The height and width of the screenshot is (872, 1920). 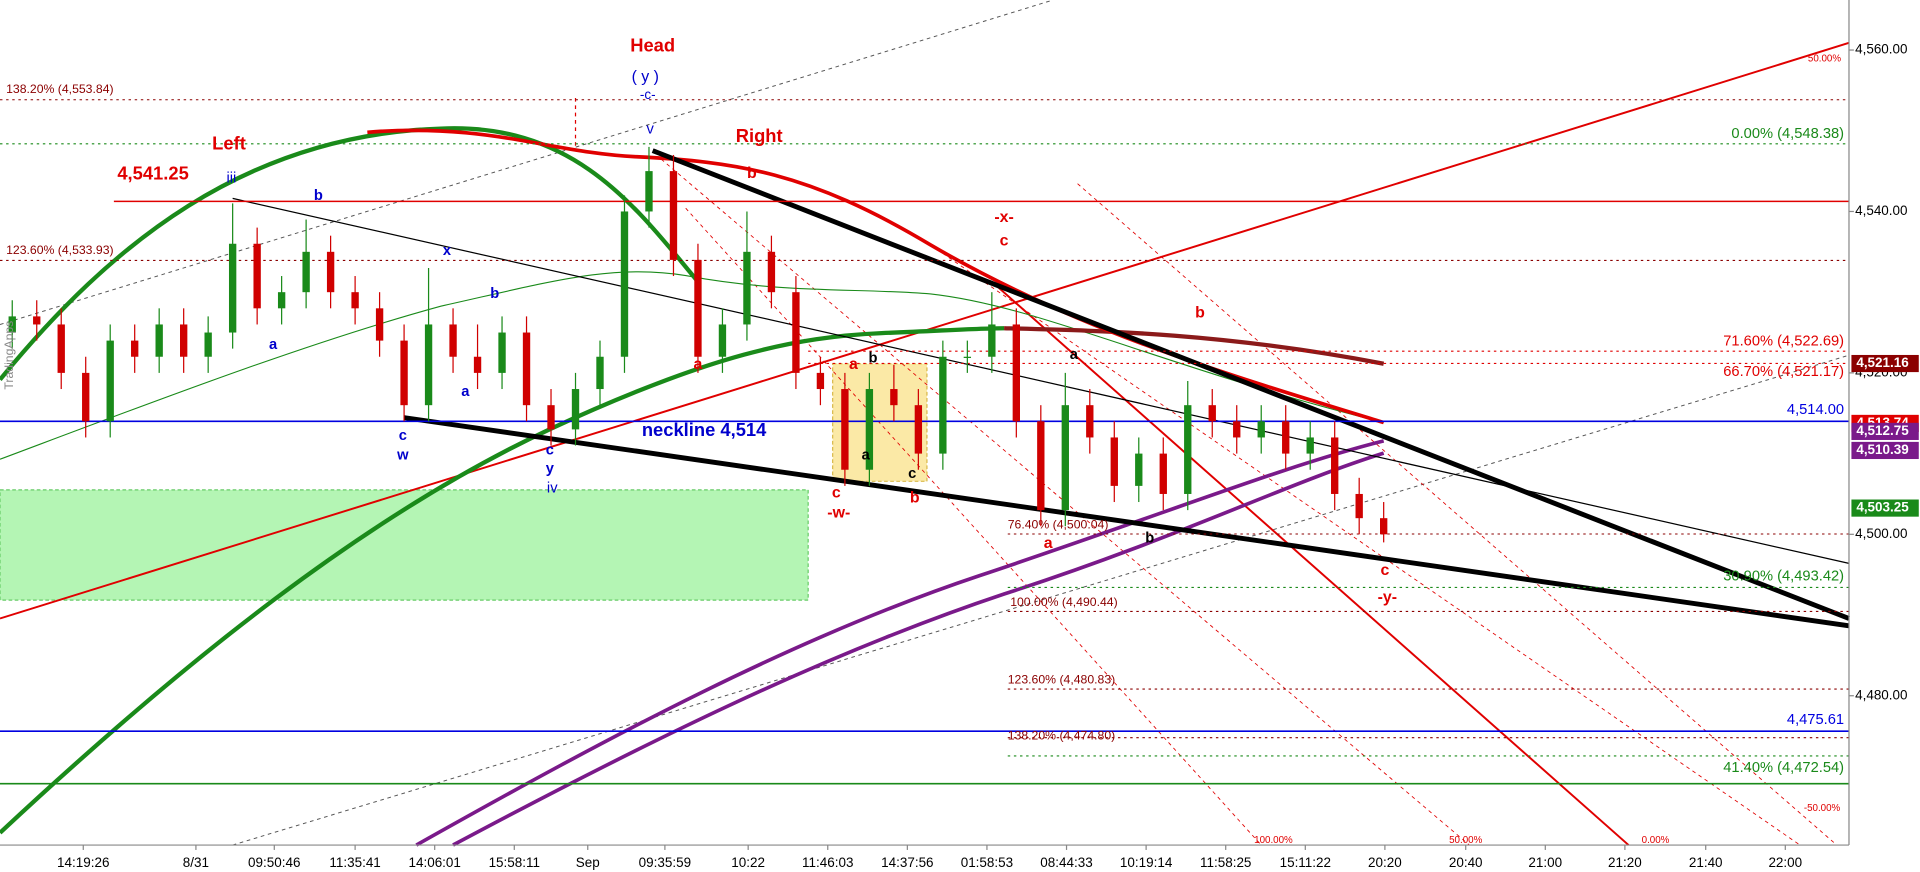 I want to click on wave-label: -w-, so click(x=838, y=512).